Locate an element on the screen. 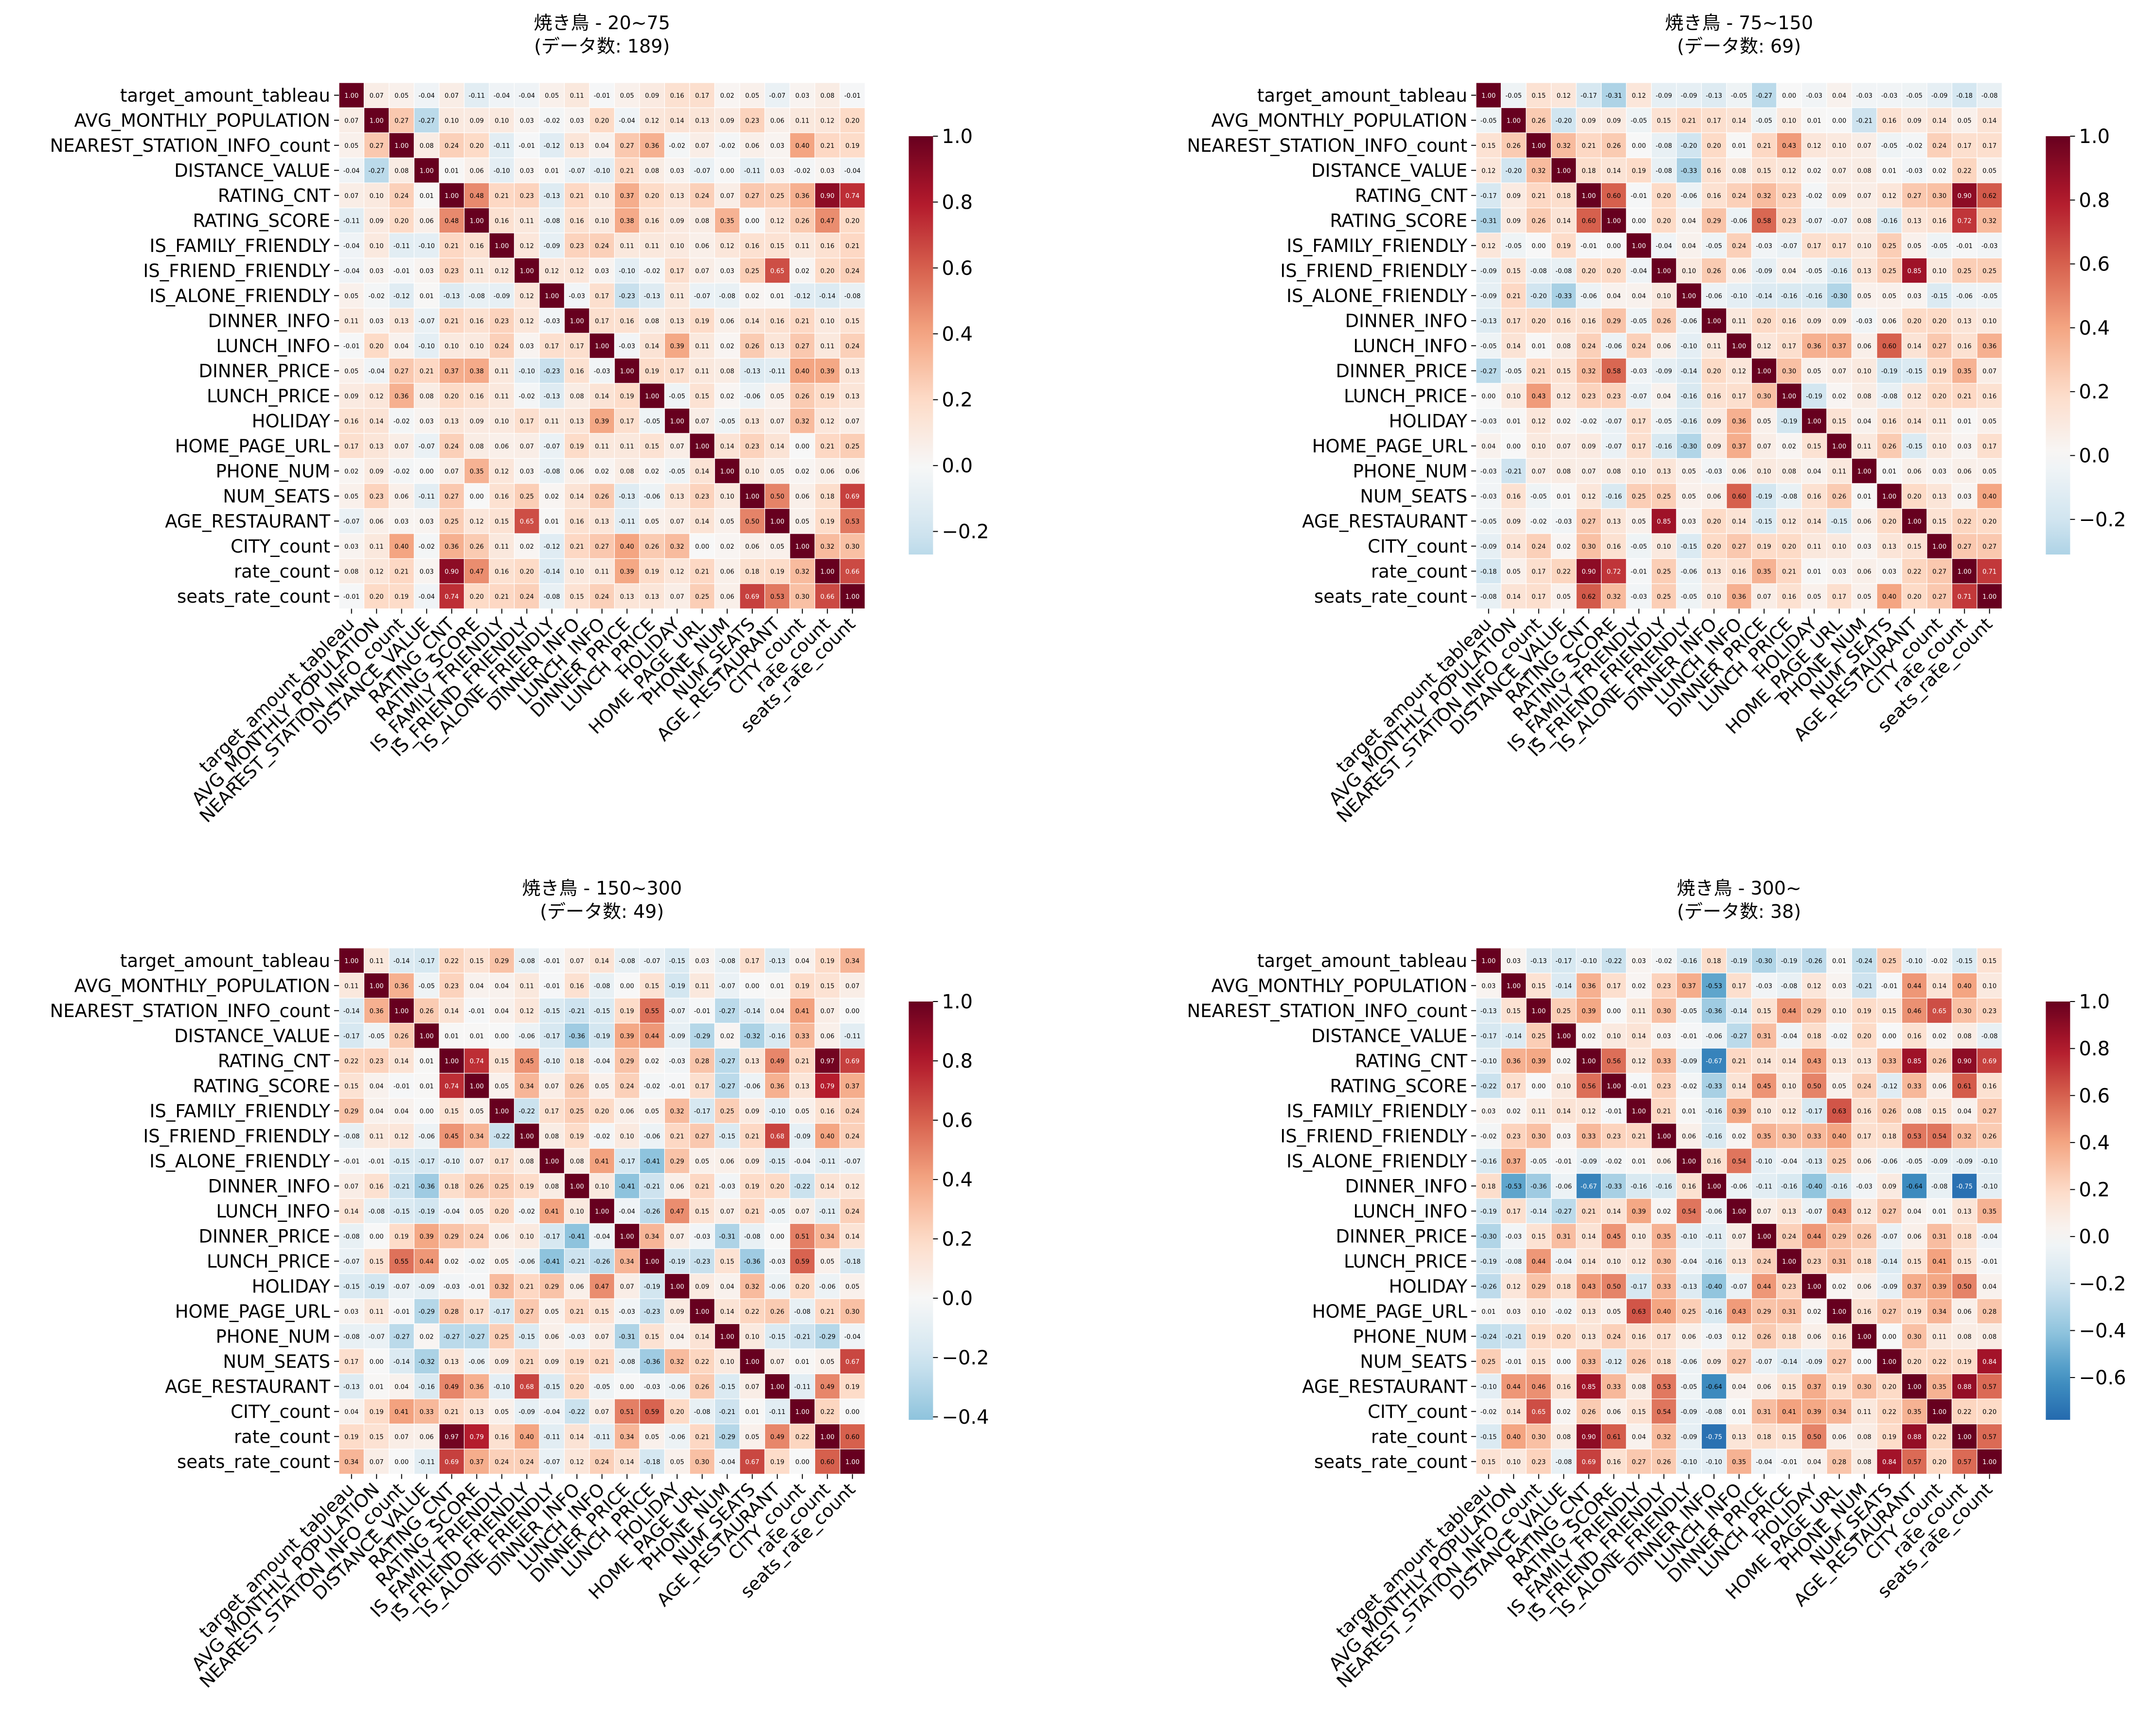 The image size is (2137, 1736). cell-value-label: -0.05 is located at coordinates (1939, 247).